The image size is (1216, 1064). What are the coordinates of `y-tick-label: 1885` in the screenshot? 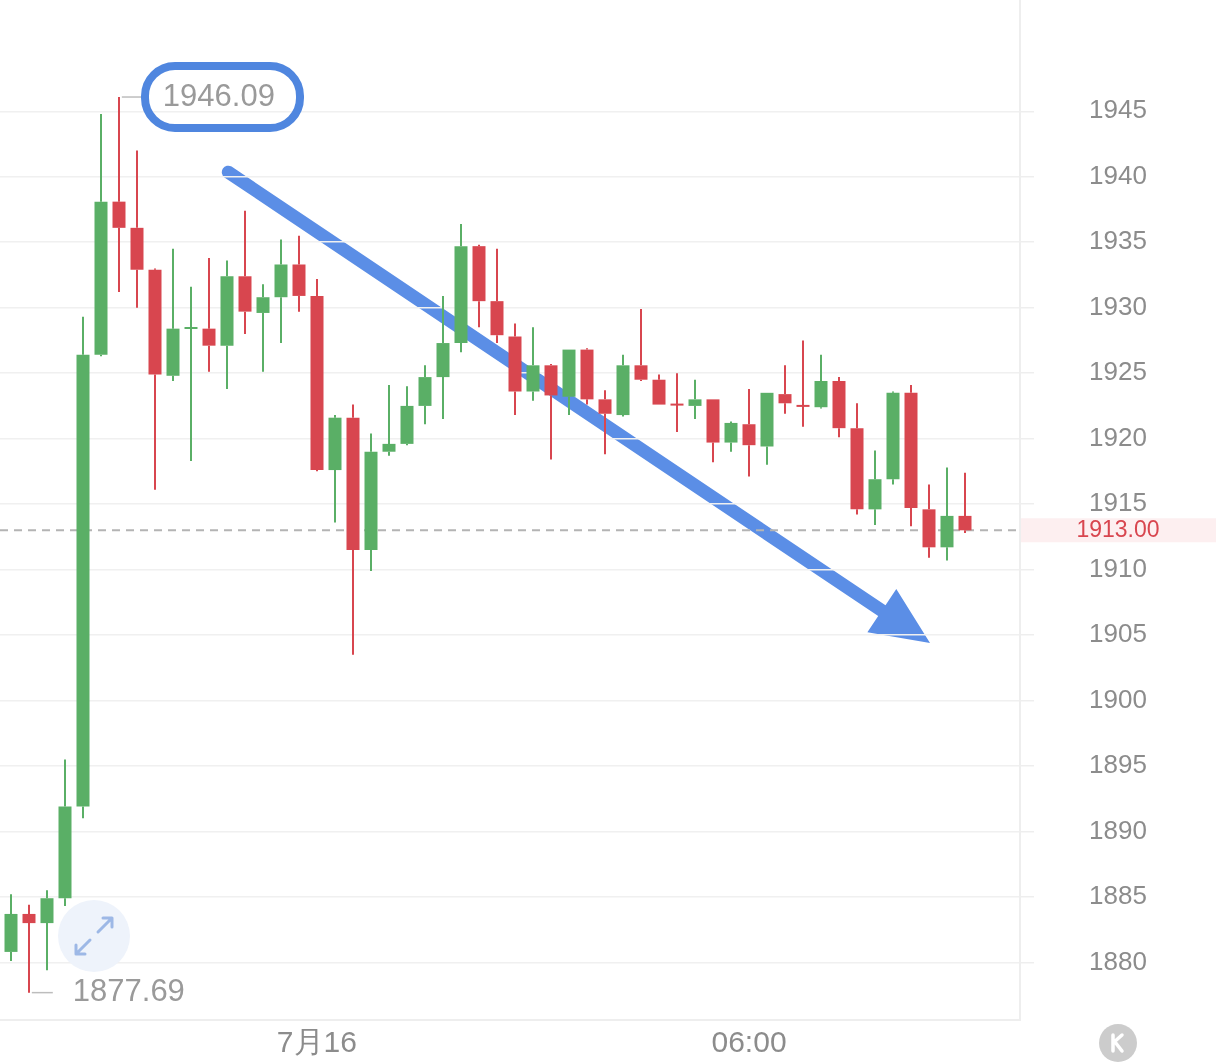 It's located at (1118, 895).